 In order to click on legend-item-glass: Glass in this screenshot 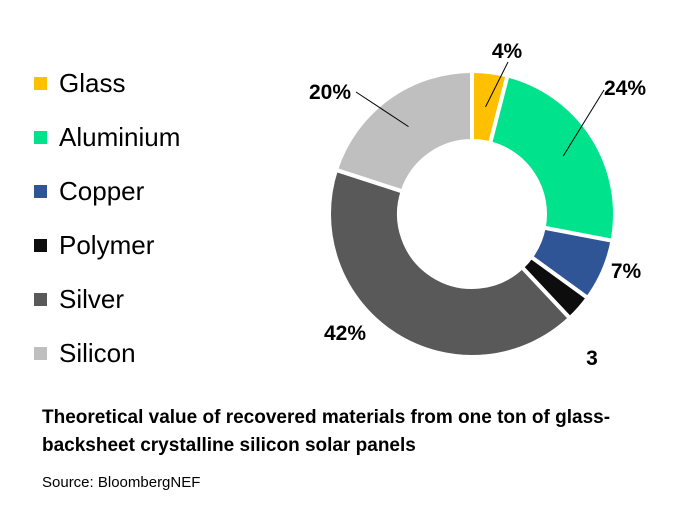, I will do `click(107, 83)`.